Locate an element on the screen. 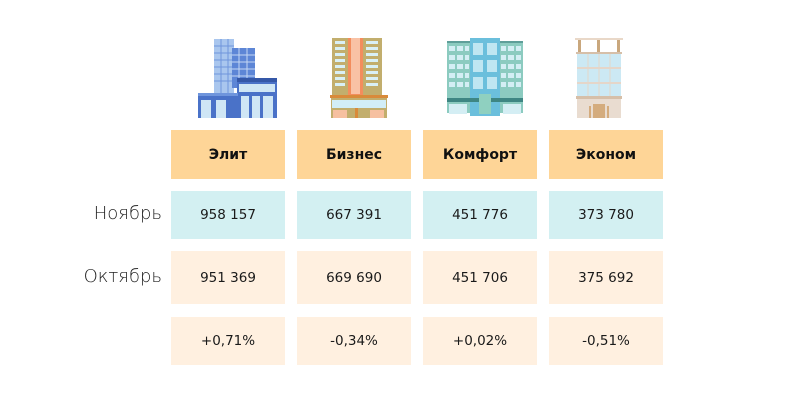 This screenshot has width=810, height=414. column-header-comfort: Комфорт is located at coordinates (480, 154).